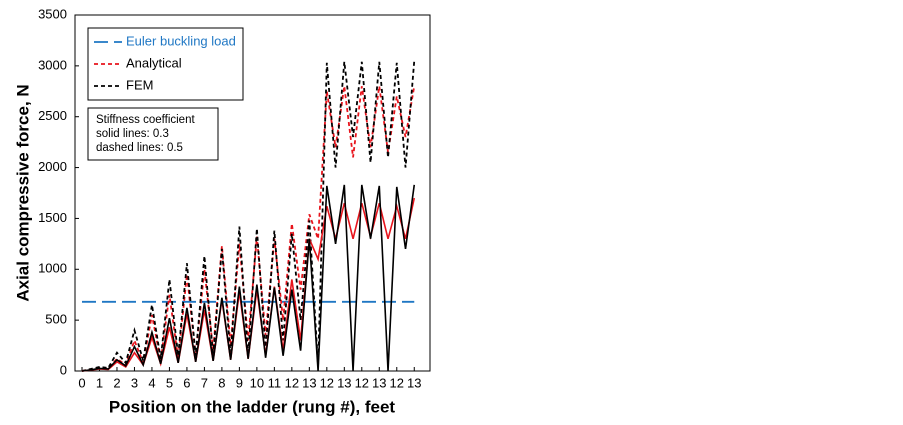 The width and height of the screenshot is (903, 425). Describe the element at coordinates (151, 382) in the screenshot. I see `x-tick-label: 4` at that location.